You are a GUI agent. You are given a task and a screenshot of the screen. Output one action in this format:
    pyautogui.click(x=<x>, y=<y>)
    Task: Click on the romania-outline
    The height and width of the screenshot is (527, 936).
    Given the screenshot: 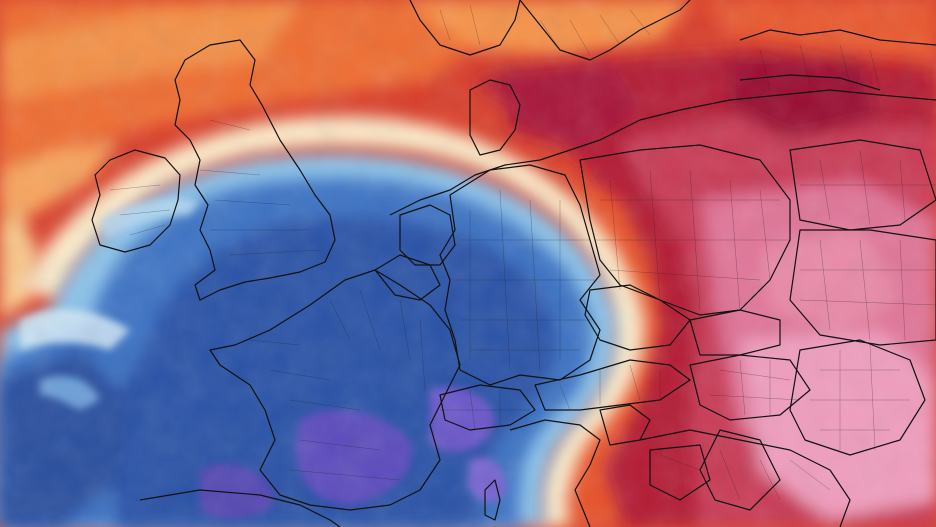 What is the action you would take?
    pyautogui.click(x=857, y=397)
    